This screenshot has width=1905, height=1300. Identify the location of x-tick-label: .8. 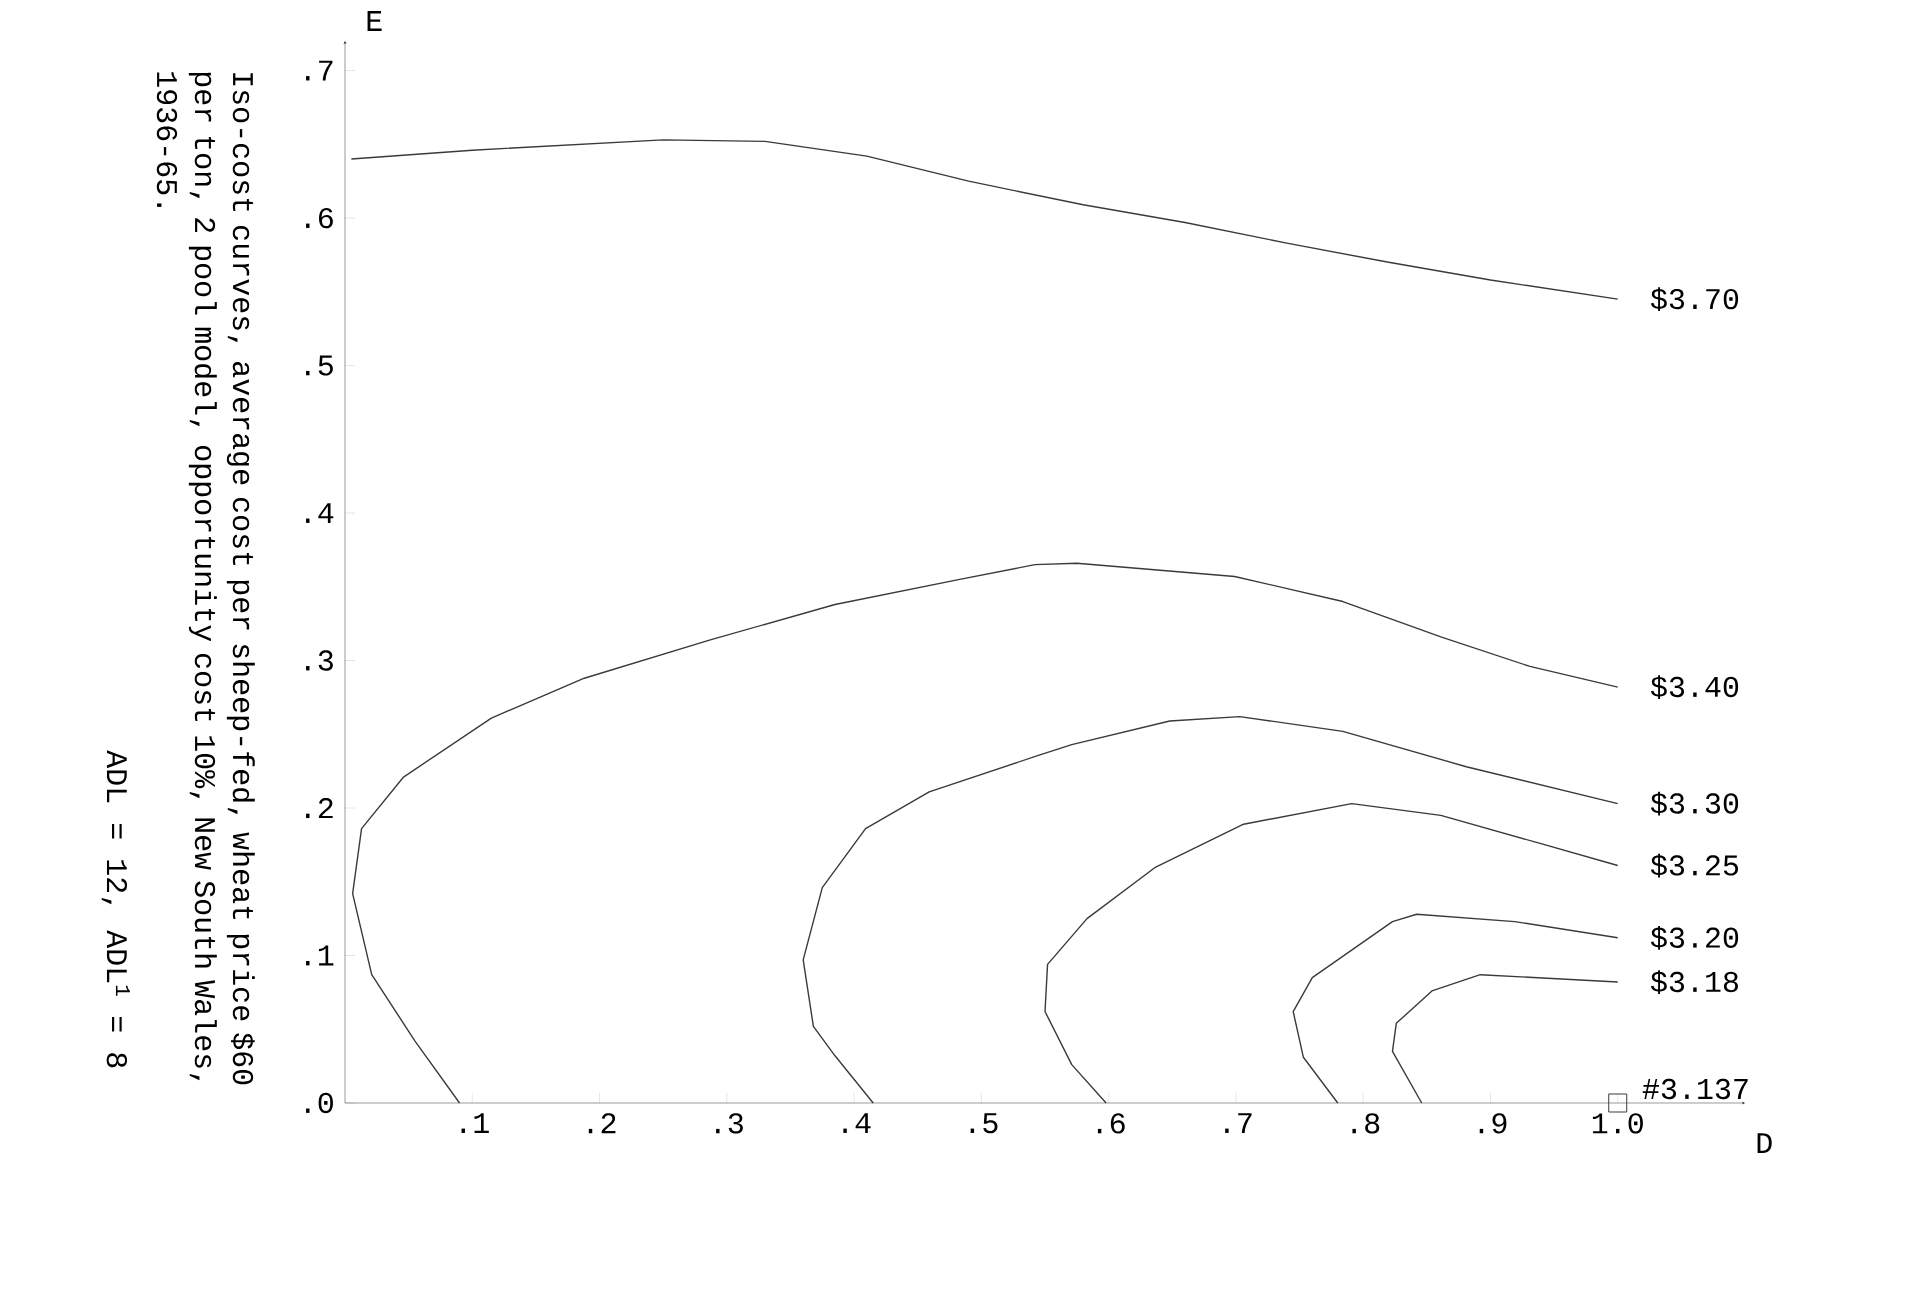
(1366, 1123).